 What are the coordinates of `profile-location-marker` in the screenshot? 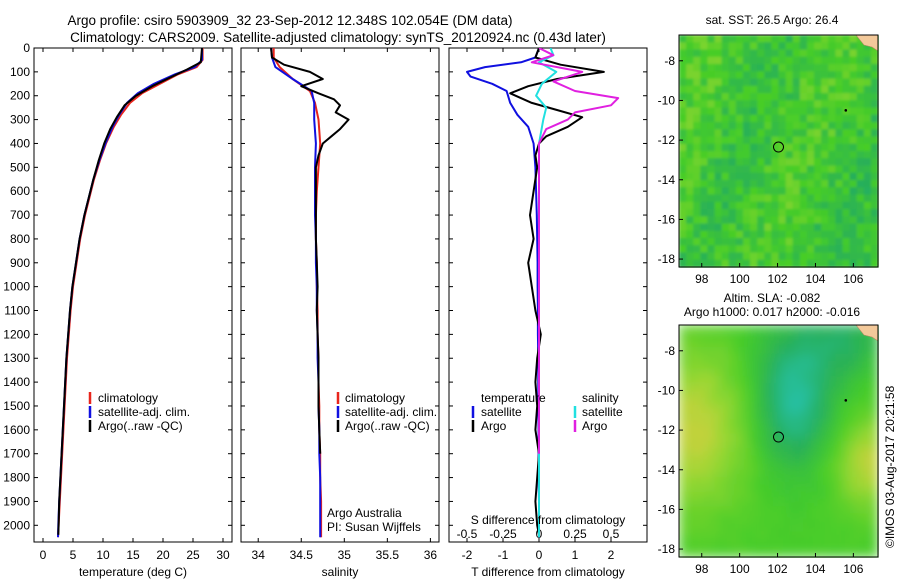 It's located at (778, 147).